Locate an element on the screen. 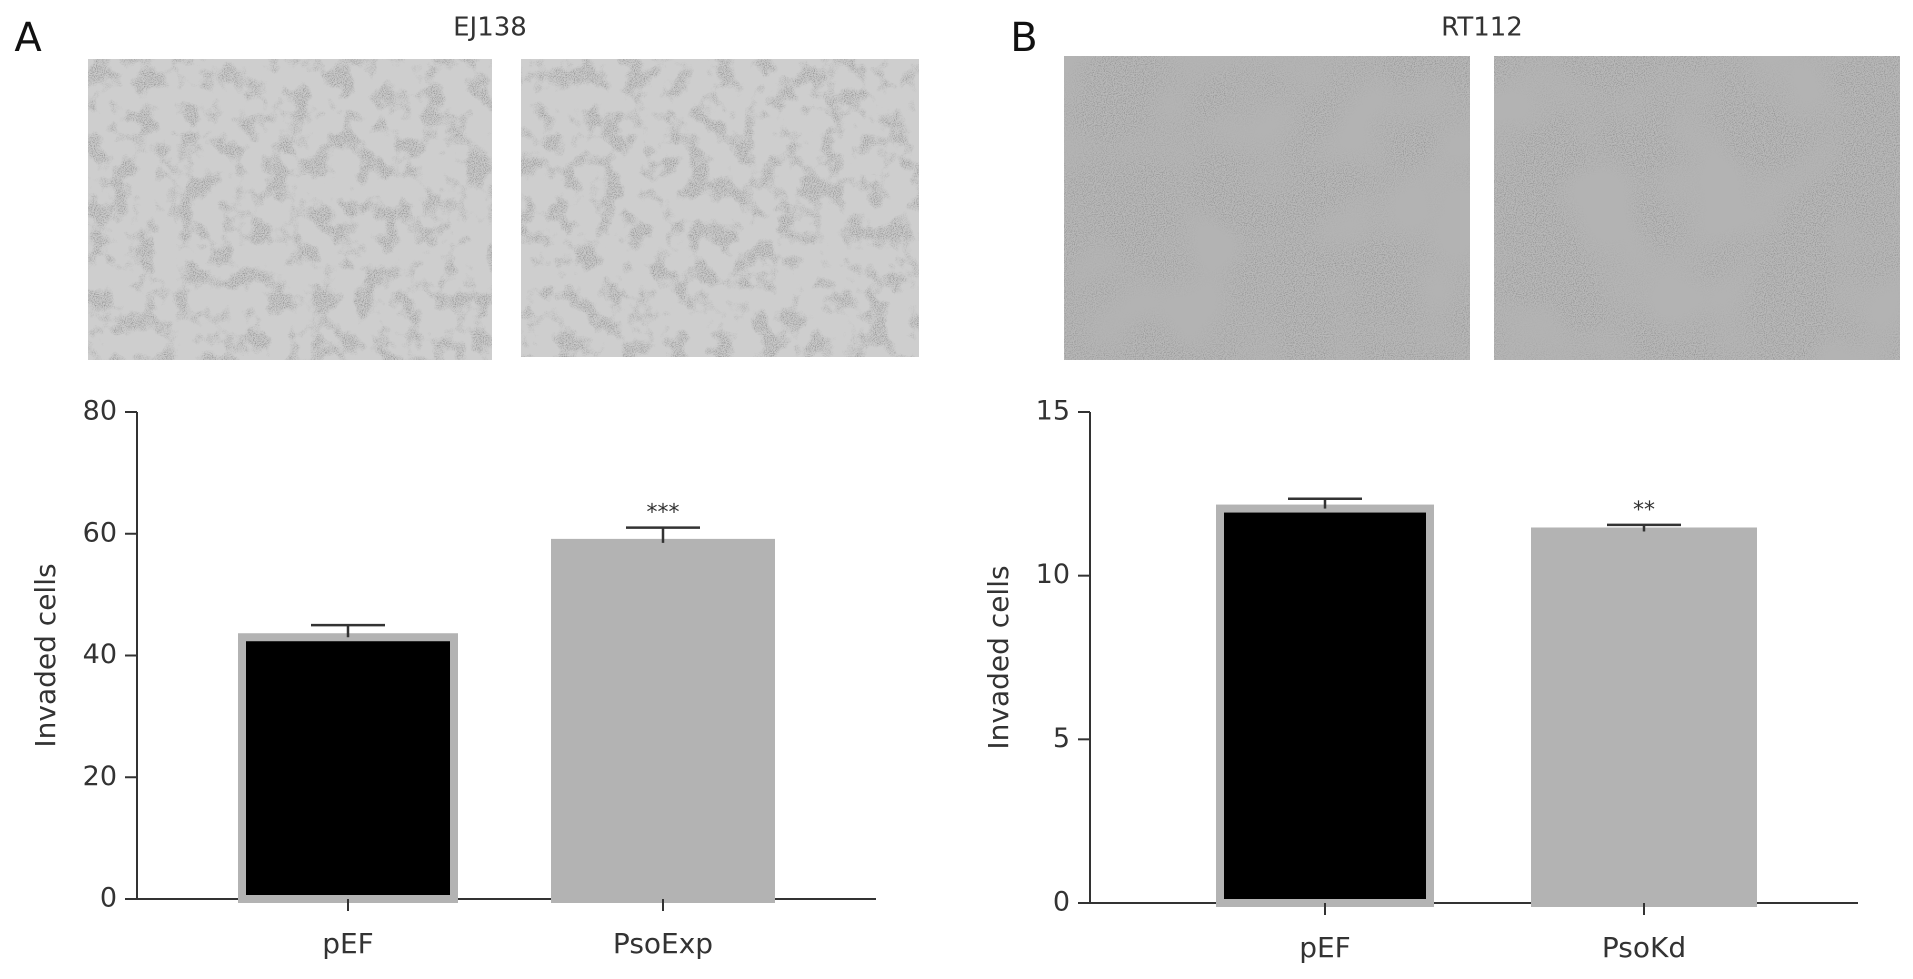  y-tick-label: 20 is located at coordinates (100, 776).